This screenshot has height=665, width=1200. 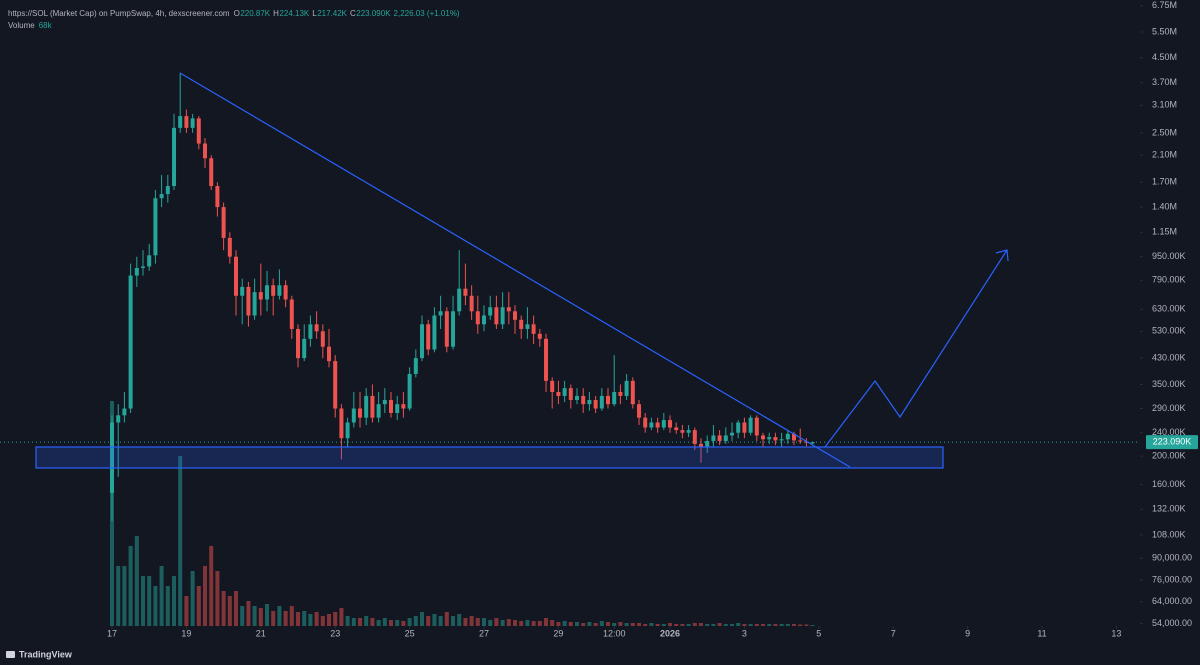 What do you see at coordinates (1169, 331) in the screenshot?
I see `y-tick-label: 530.00K` at bounding box center [1169, 331].